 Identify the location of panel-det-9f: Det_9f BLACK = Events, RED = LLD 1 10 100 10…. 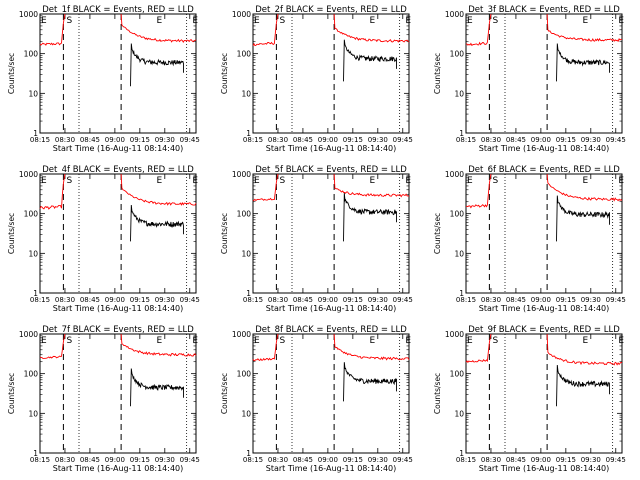
(529, 399).